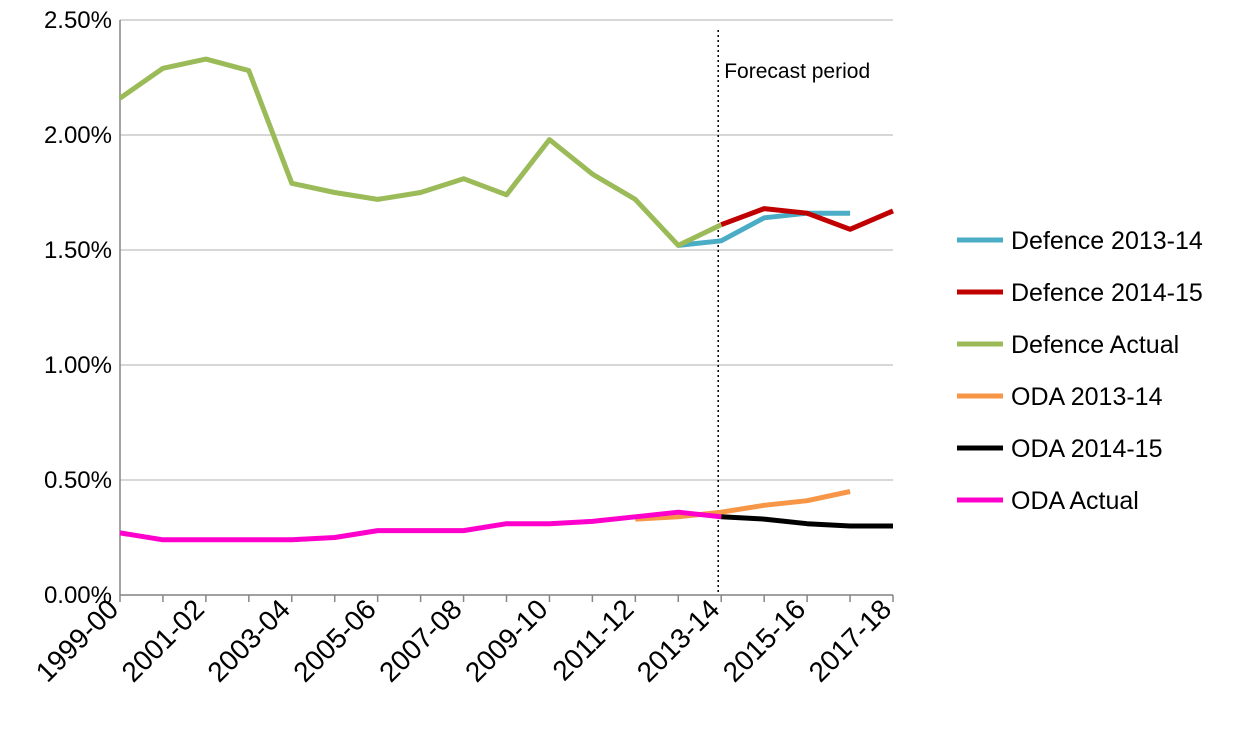 This screenshot has height=731, width=1240. Describe the element at coordinates (78, 595) in the screenshot. I see `y-tick-label: 0.00%` at that location.